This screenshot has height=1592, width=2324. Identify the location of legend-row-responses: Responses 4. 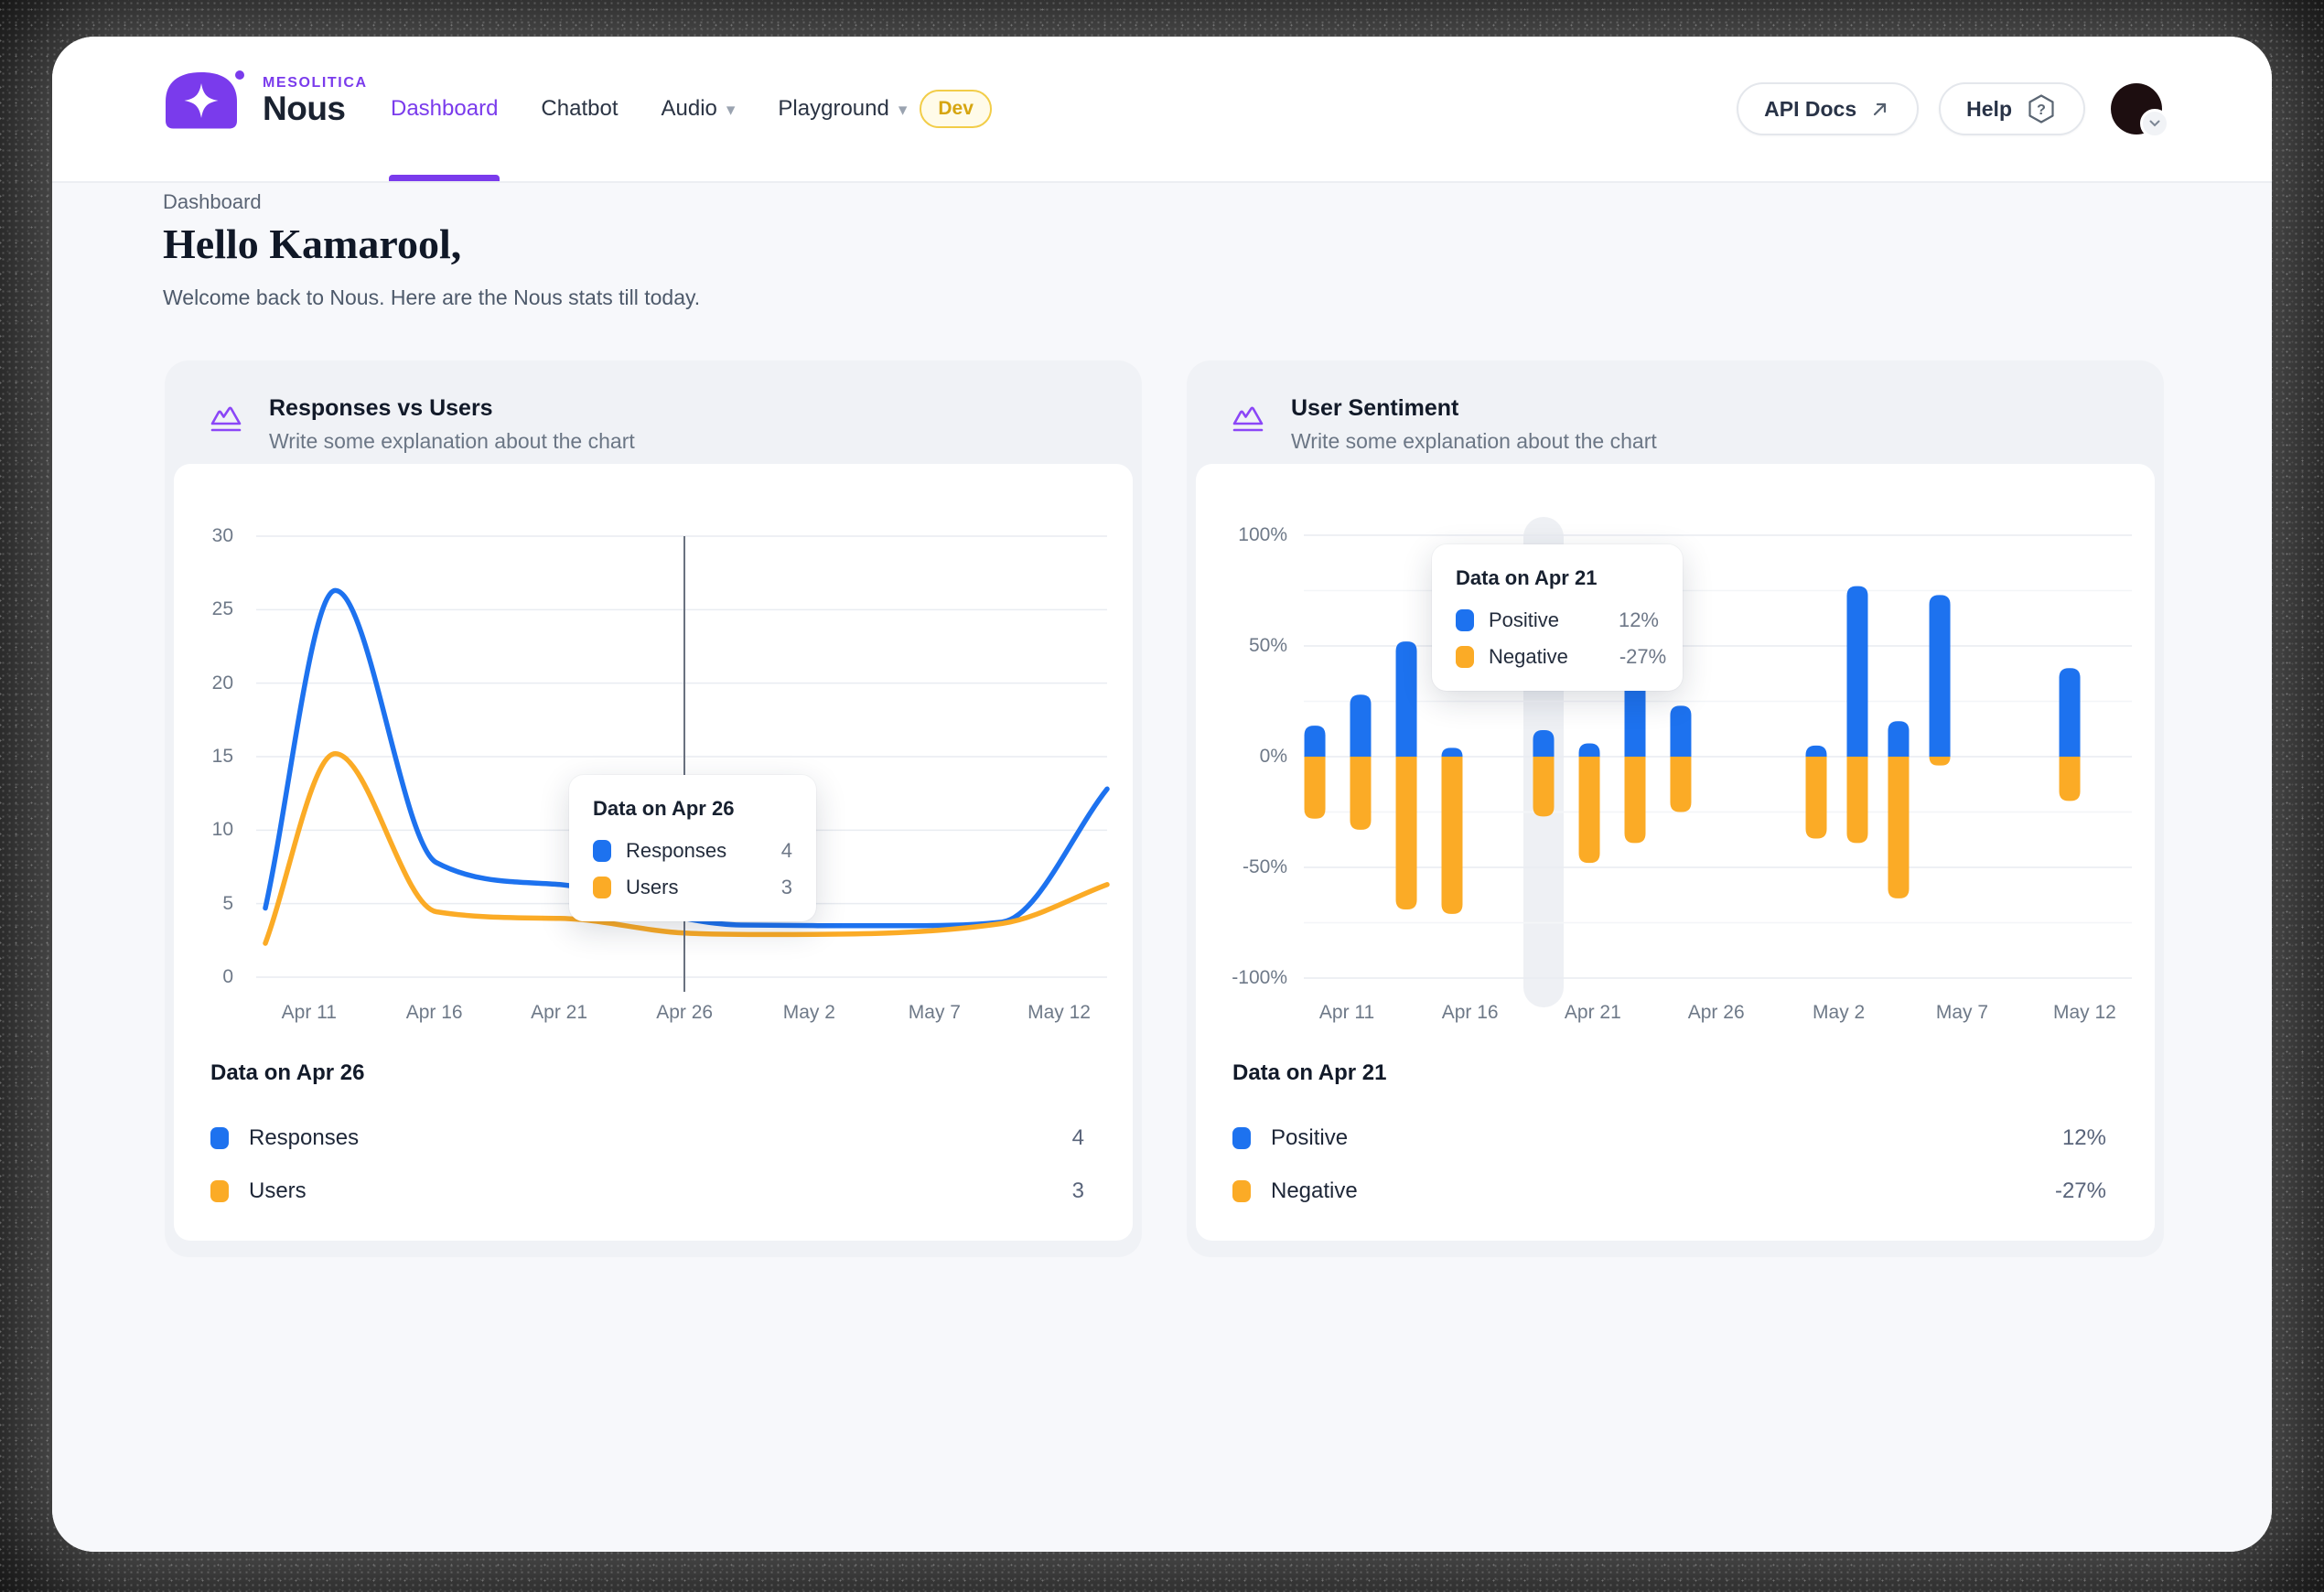
(647, 1138).